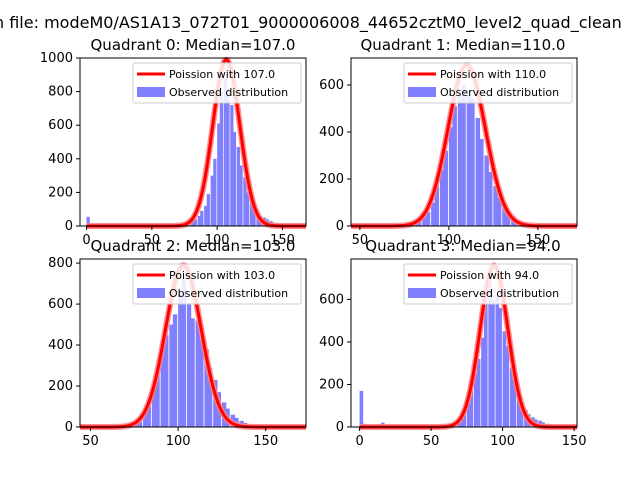  I want to click on legend-entry-poisson: Poission with 110.0, so click(493, 74).